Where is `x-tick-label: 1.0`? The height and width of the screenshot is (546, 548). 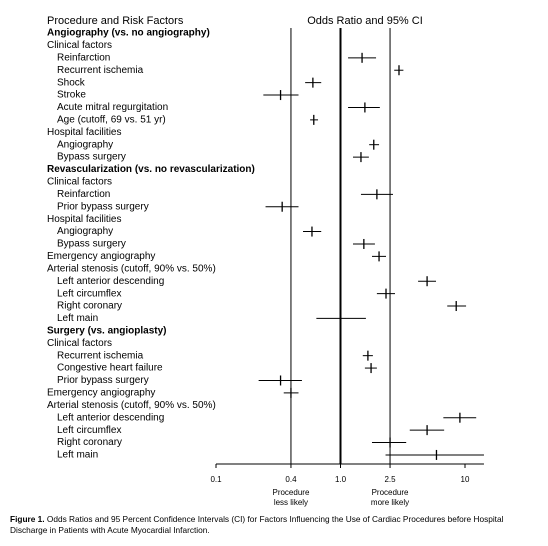 x-tick-label: 1.0 is located at coordinates (341, 479).